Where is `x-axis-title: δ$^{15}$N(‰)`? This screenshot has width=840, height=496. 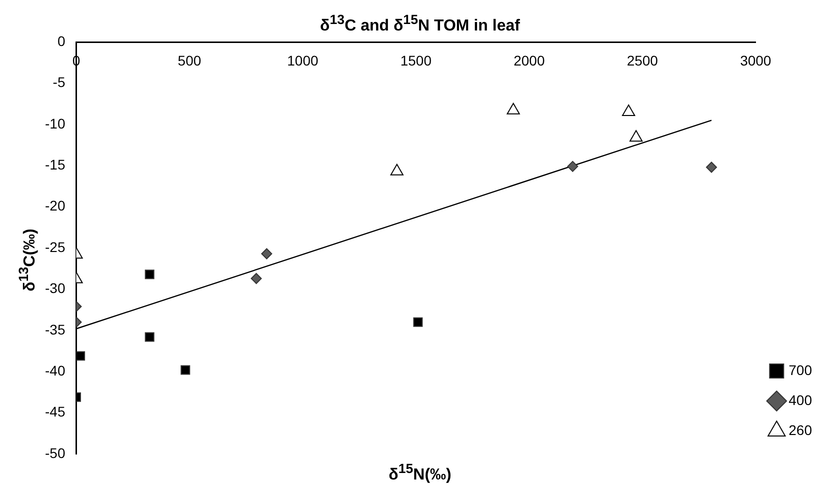 x-axis-title: δ$^{15}$N(‰) is located at coordinates (420, 472).